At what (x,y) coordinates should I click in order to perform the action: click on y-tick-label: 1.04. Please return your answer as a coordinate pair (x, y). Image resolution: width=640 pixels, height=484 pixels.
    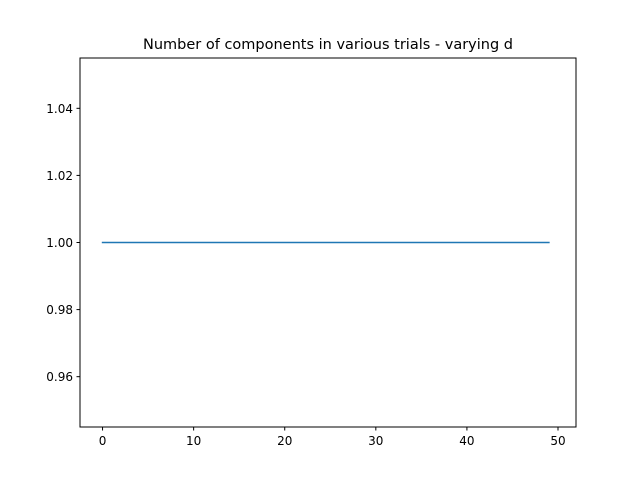
    Looking at the image, I should click on (59, 109).